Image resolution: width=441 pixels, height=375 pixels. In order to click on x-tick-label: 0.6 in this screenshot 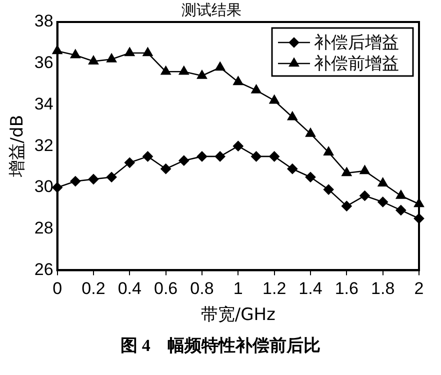, I will do `click(166, 288)`.